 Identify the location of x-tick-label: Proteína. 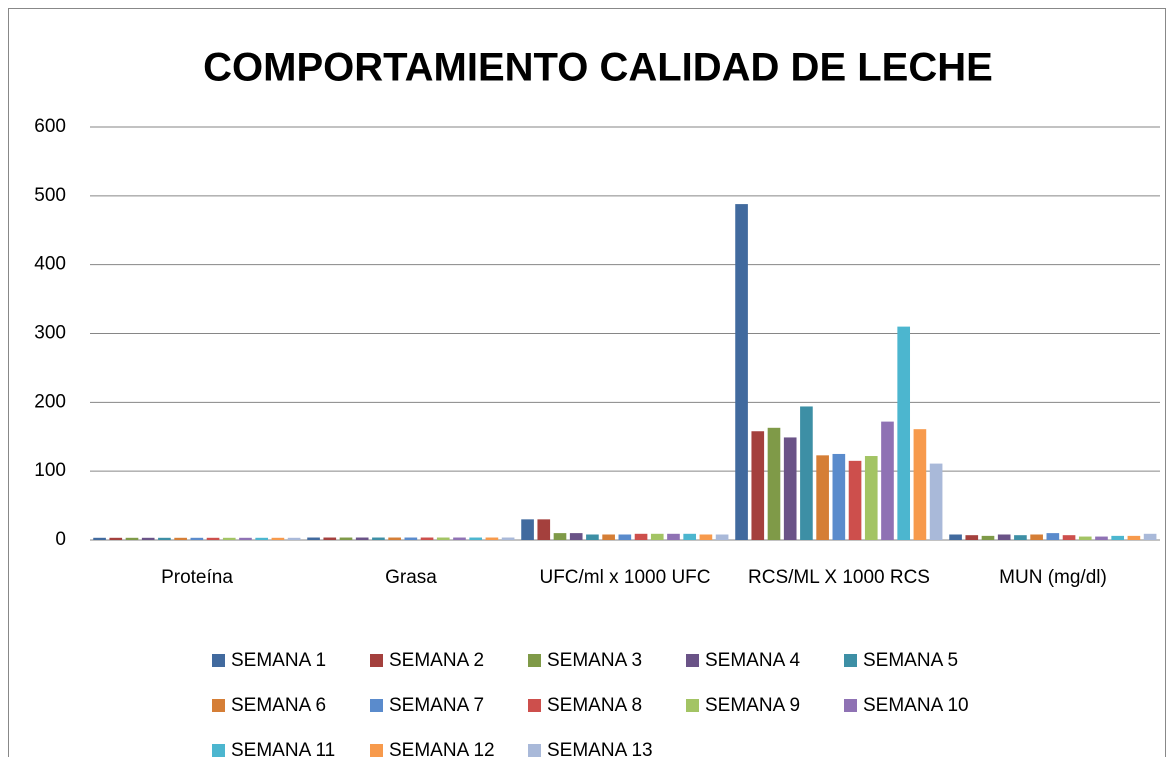
(197, 577).